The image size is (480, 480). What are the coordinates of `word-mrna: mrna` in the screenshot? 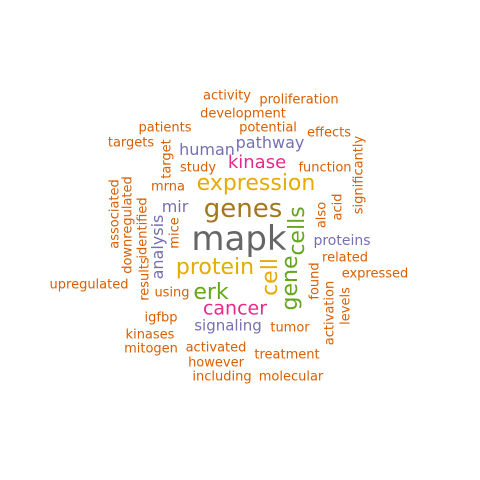 It's located at (168, 187).